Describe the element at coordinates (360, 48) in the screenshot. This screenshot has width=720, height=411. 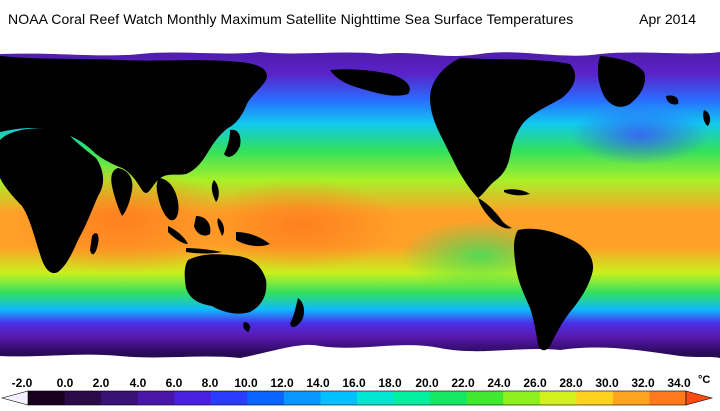
I see `arctic-ice` at that location.